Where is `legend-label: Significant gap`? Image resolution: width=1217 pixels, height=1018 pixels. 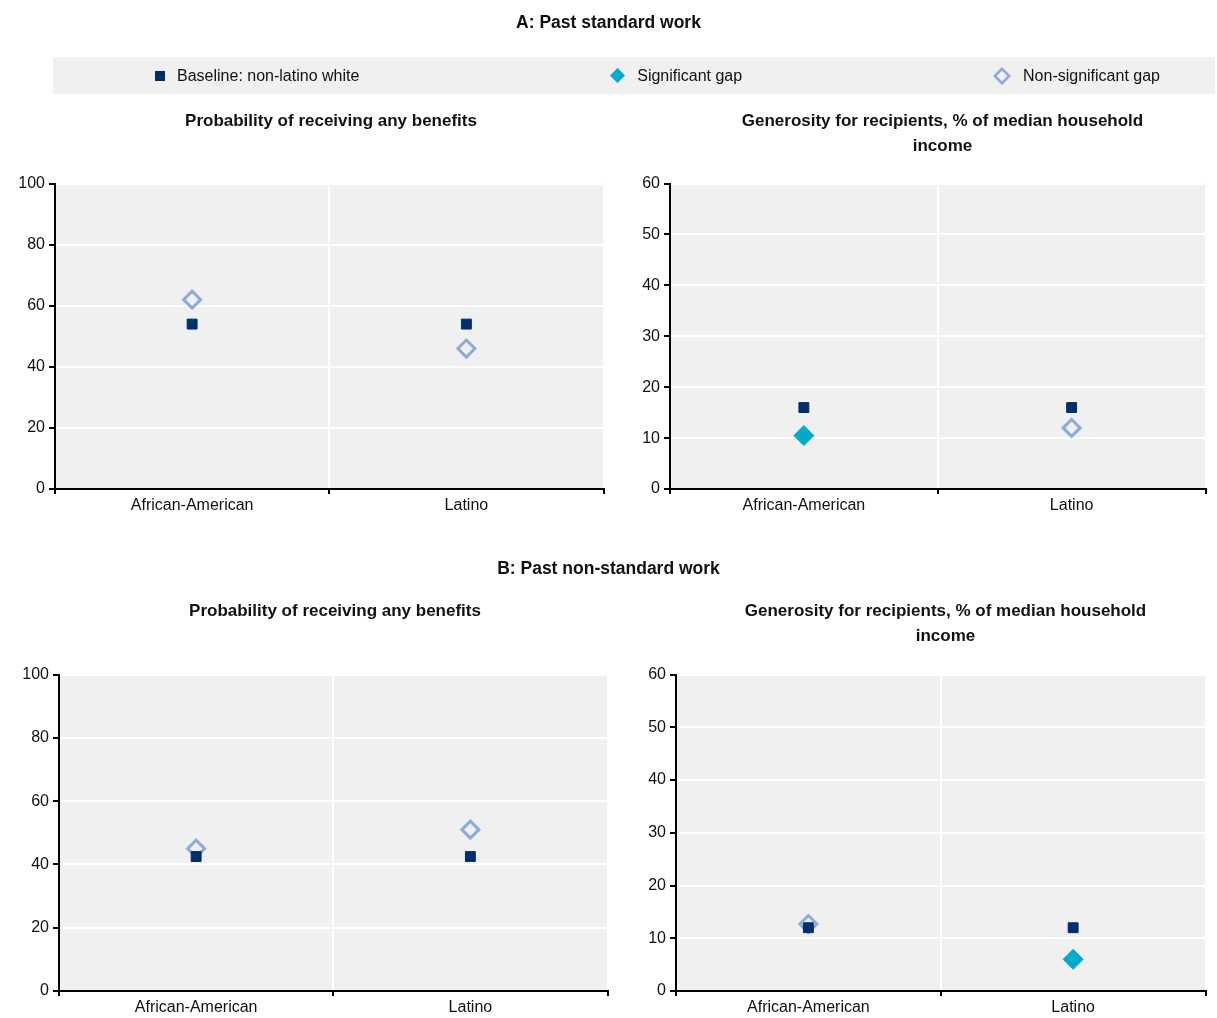
legend-label: Significant gap is located at coordinates (690, 75).